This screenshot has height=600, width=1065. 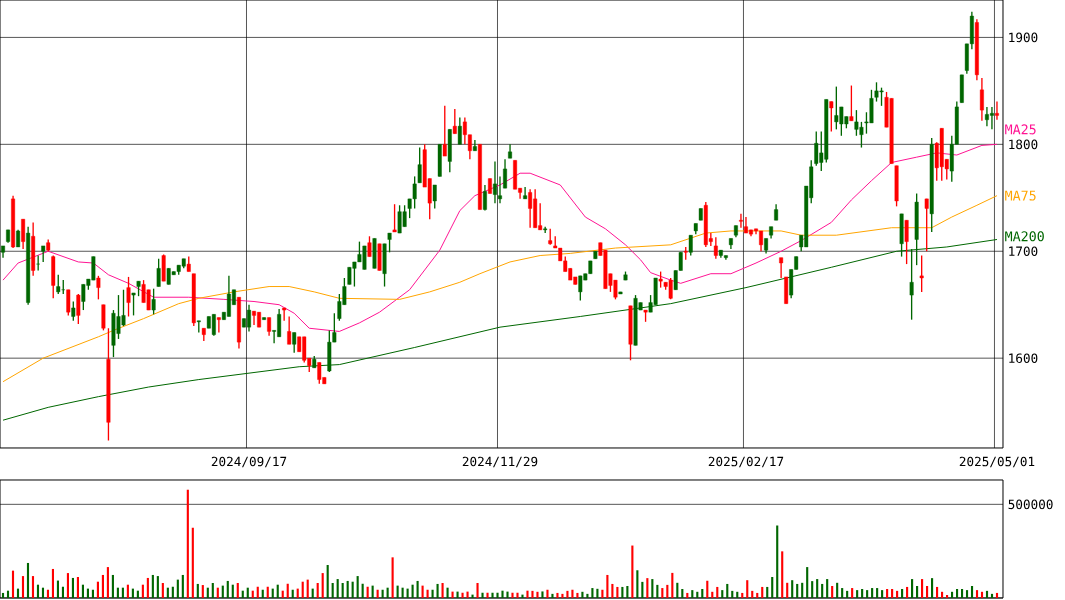 What do you see at coordinates (1020, 195) in the screenshot?
I see `series-label: MA75` at bounding box center [1020, 195].